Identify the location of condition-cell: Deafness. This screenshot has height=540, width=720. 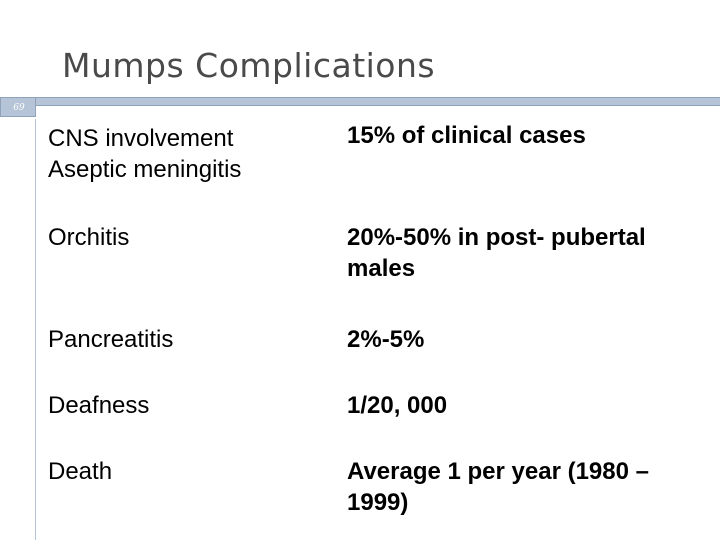
(99, 405).